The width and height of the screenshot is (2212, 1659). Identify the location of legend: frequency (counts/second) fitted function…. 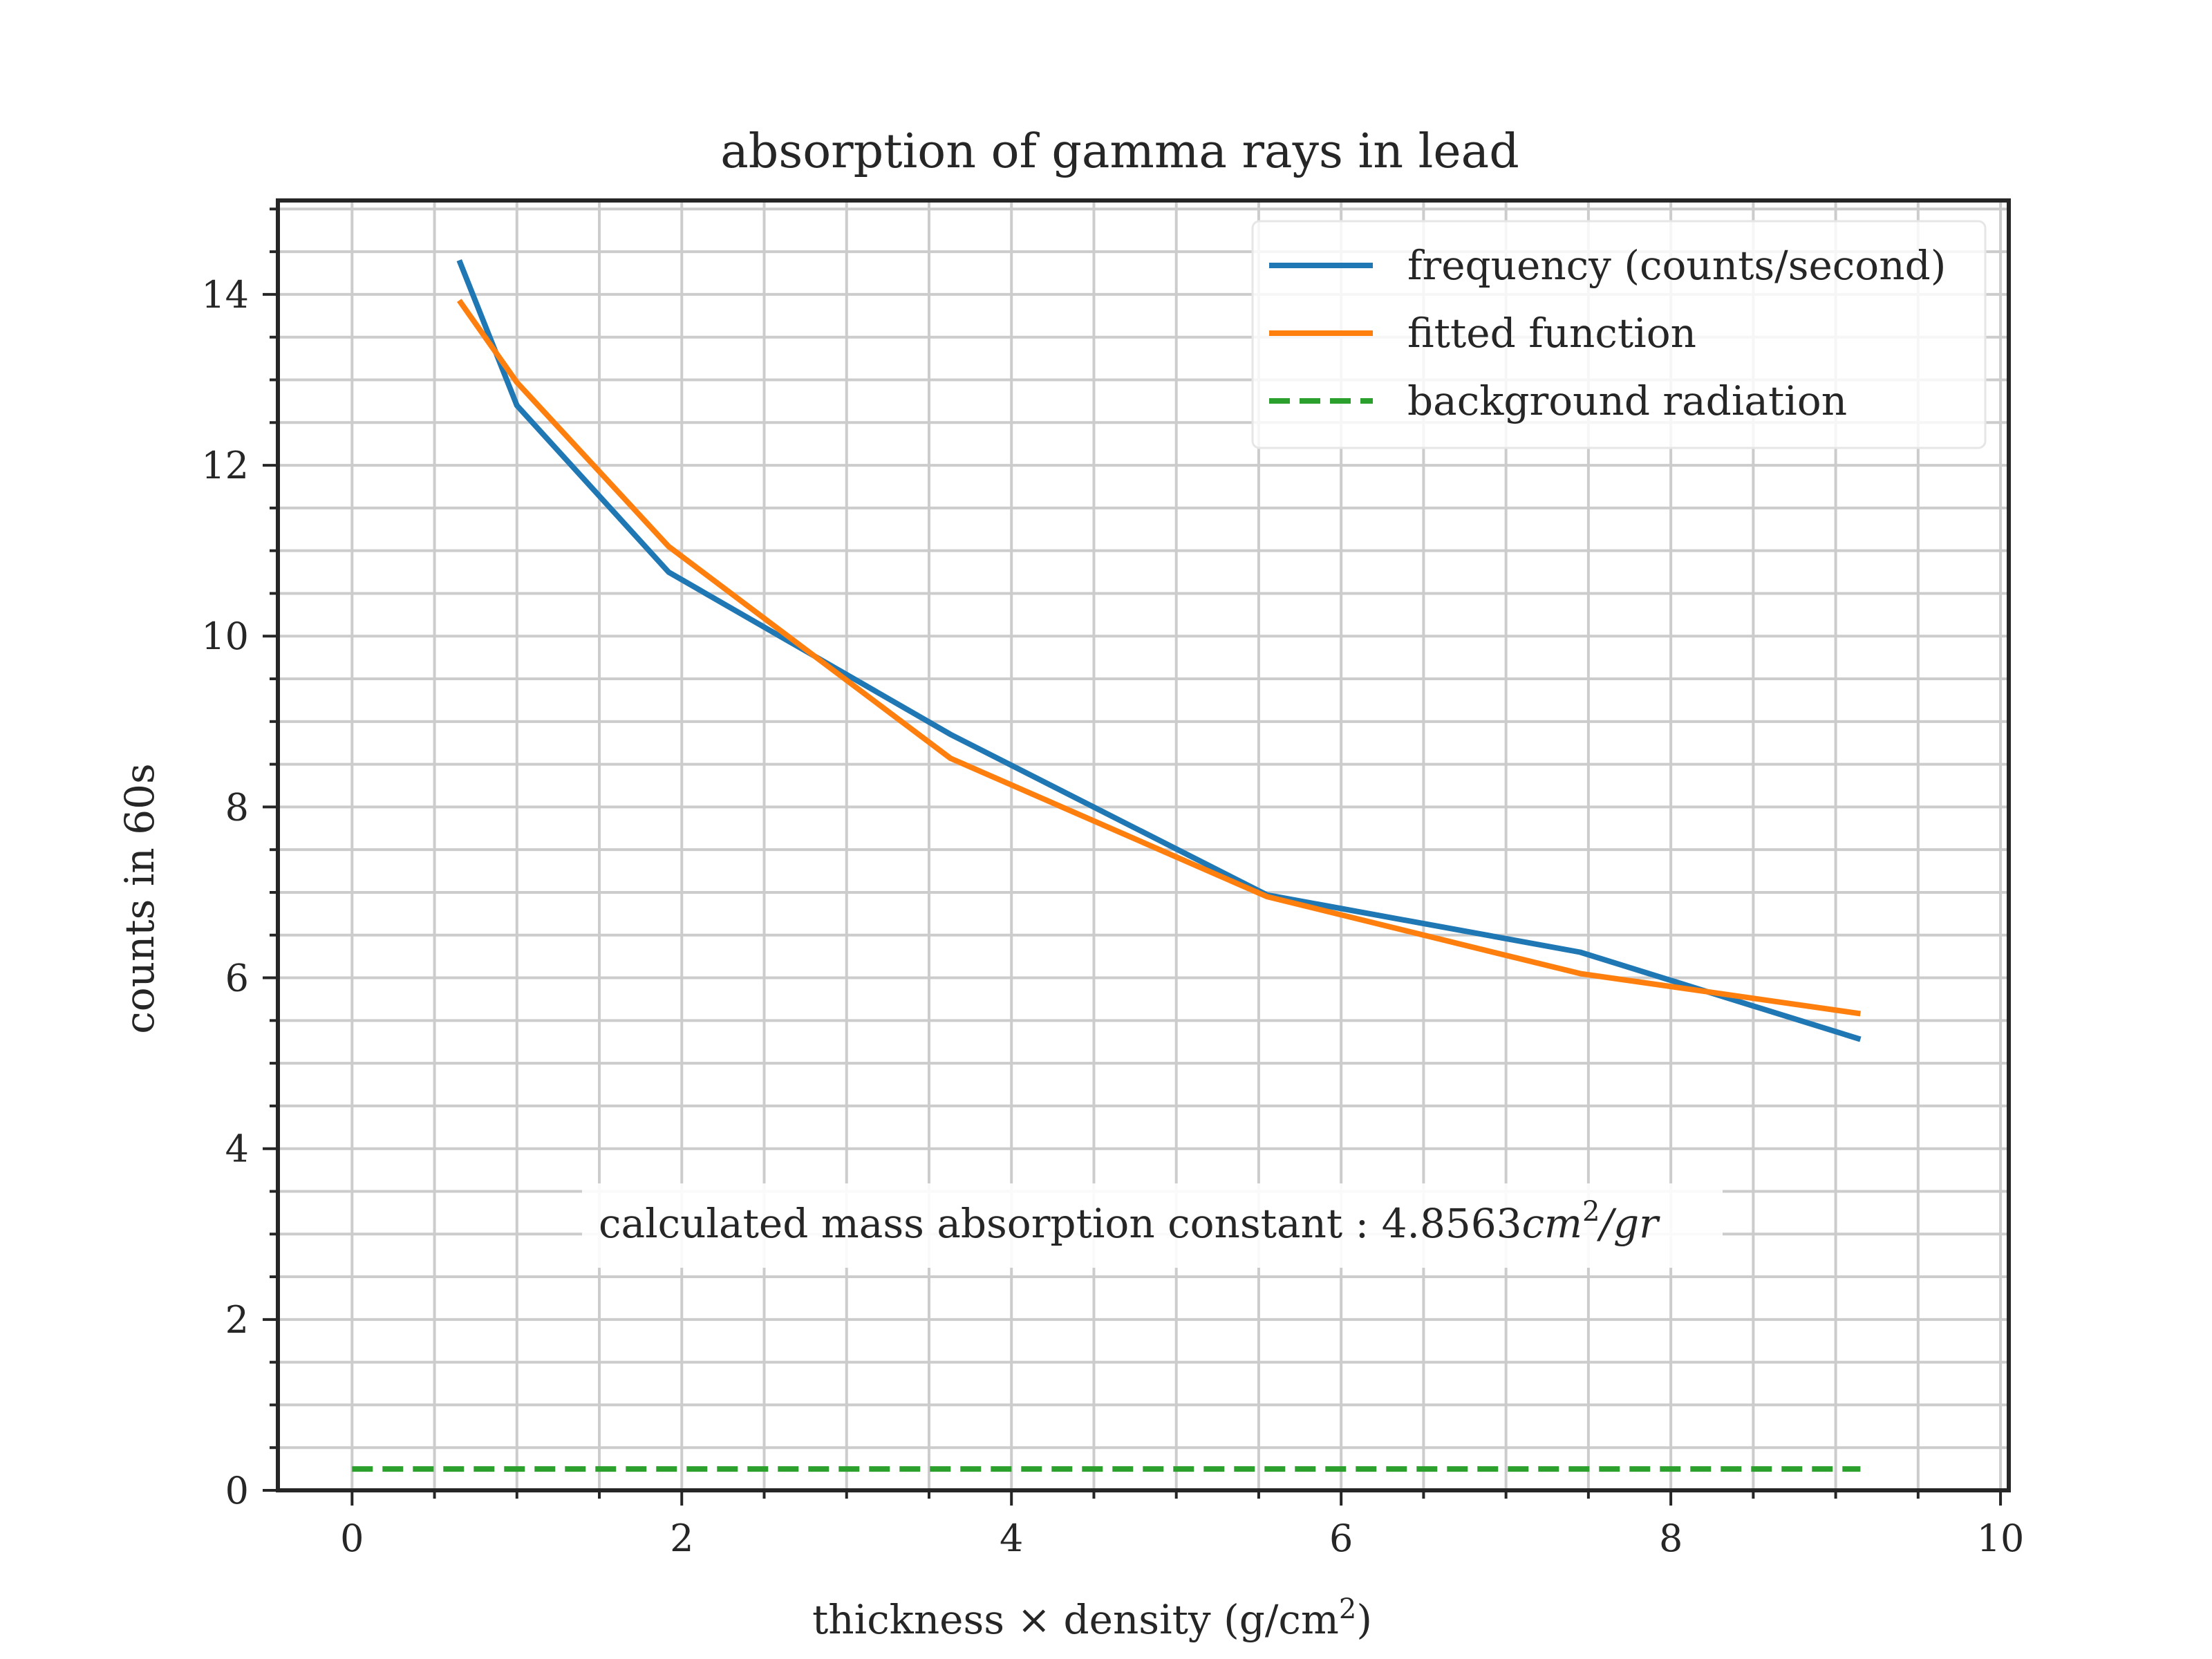
(1619, 334).